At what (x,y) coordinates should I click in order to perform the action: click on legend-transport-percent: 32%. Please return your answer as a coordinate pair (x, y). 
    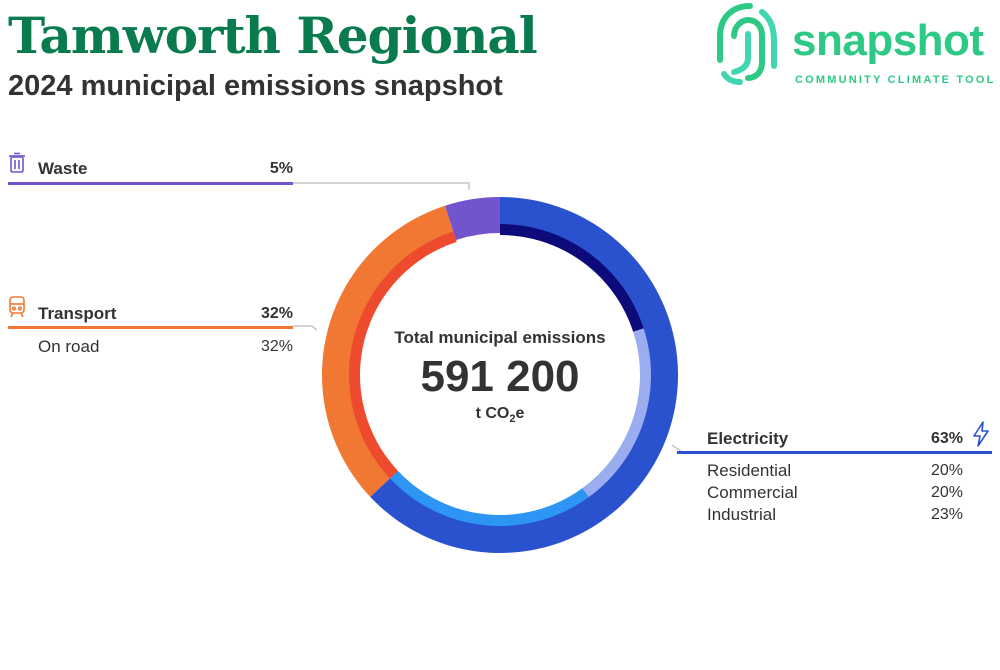
    Looking at the image, I should click on (276, 313).